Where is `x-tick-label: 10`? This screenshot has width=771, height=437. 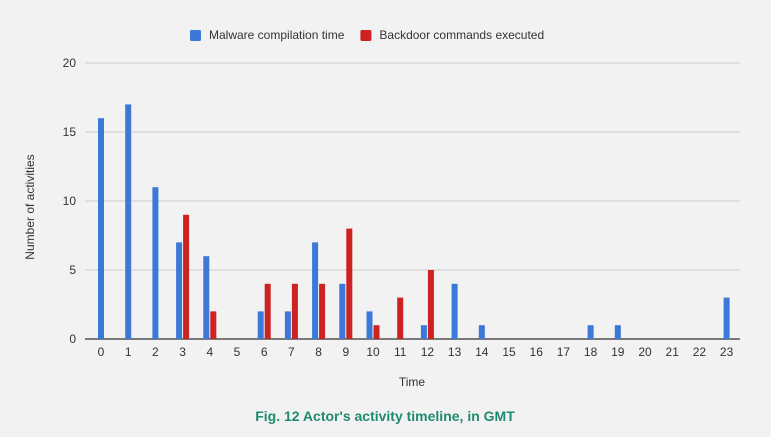
x-tick-label: 10 is located at coordinates (373, 352).